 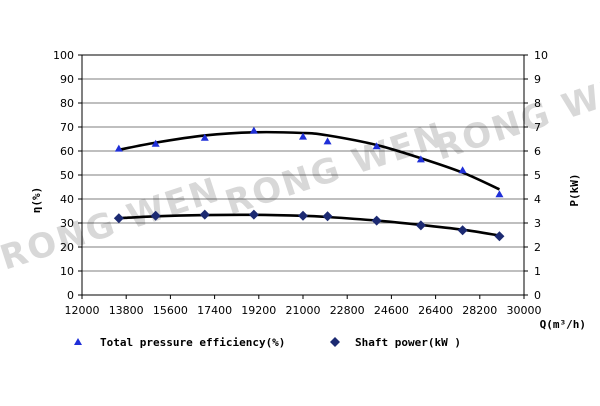 I want to click on y-left-tick-label: 70, so click(x=67, y=127).